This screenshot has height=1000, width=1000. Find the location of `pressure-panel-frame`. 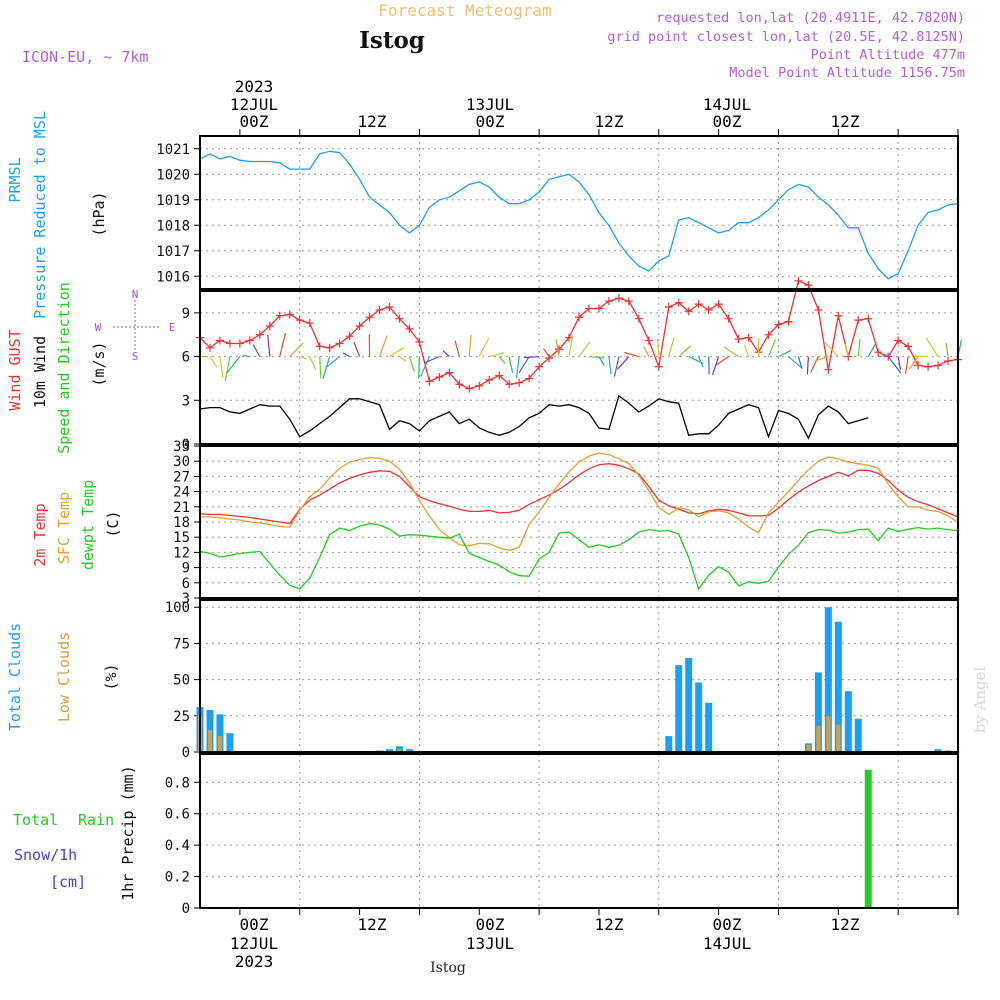

pressure-panel-frame is located at coordinates (579, 212).